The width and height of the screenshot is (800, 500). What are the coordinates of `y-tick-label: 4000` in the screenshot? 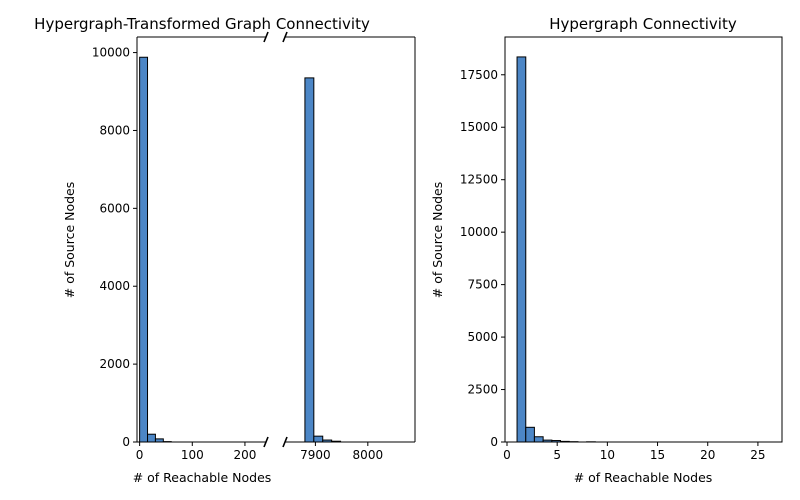 It's located at (114, 286).